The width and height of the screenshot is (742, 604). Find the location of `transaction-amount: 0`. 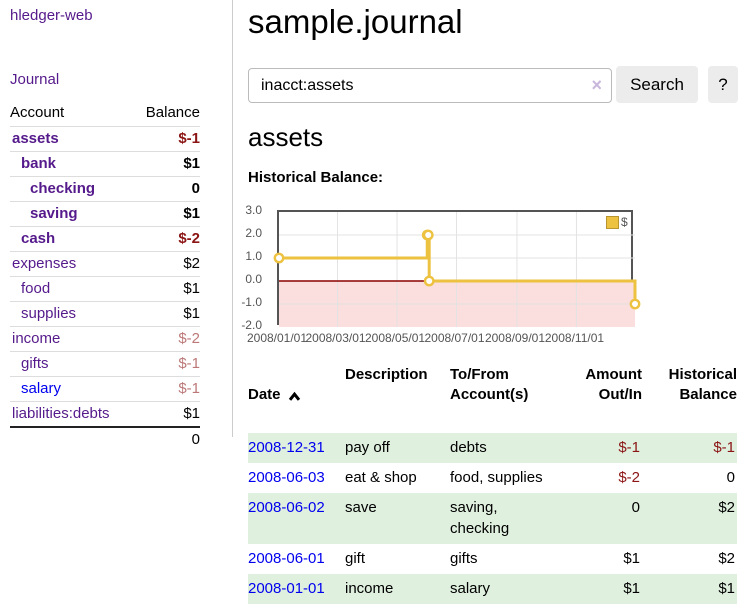

transaction-amount: 0 is located at coordinates (635, 507).